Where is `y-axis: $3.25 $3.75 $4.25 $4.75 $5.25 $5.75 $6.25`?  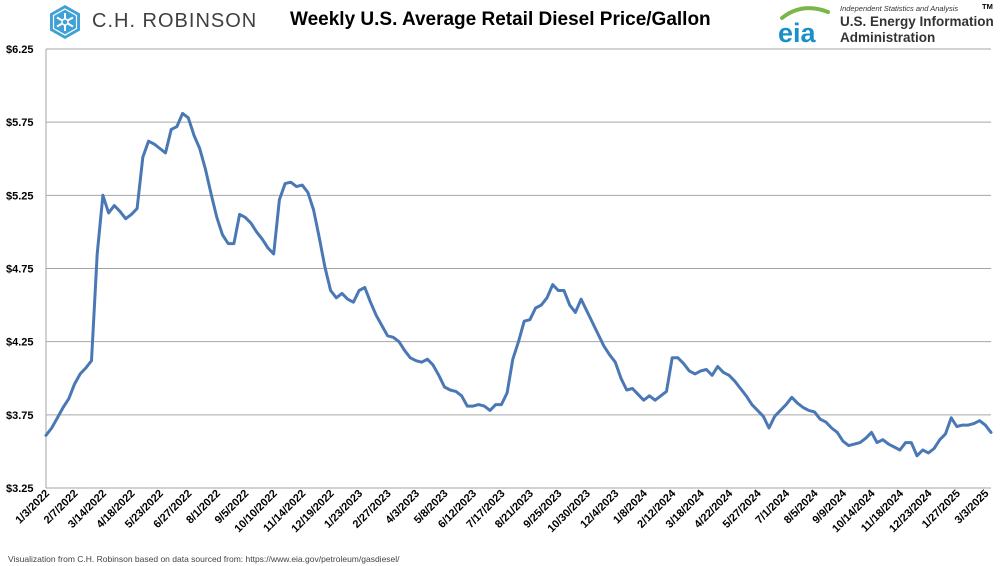
y-axis: $3.25 $3.75 $4.25 $4.75 $5.25 $5.75 $6.25 is located at coordinates (20, 269).